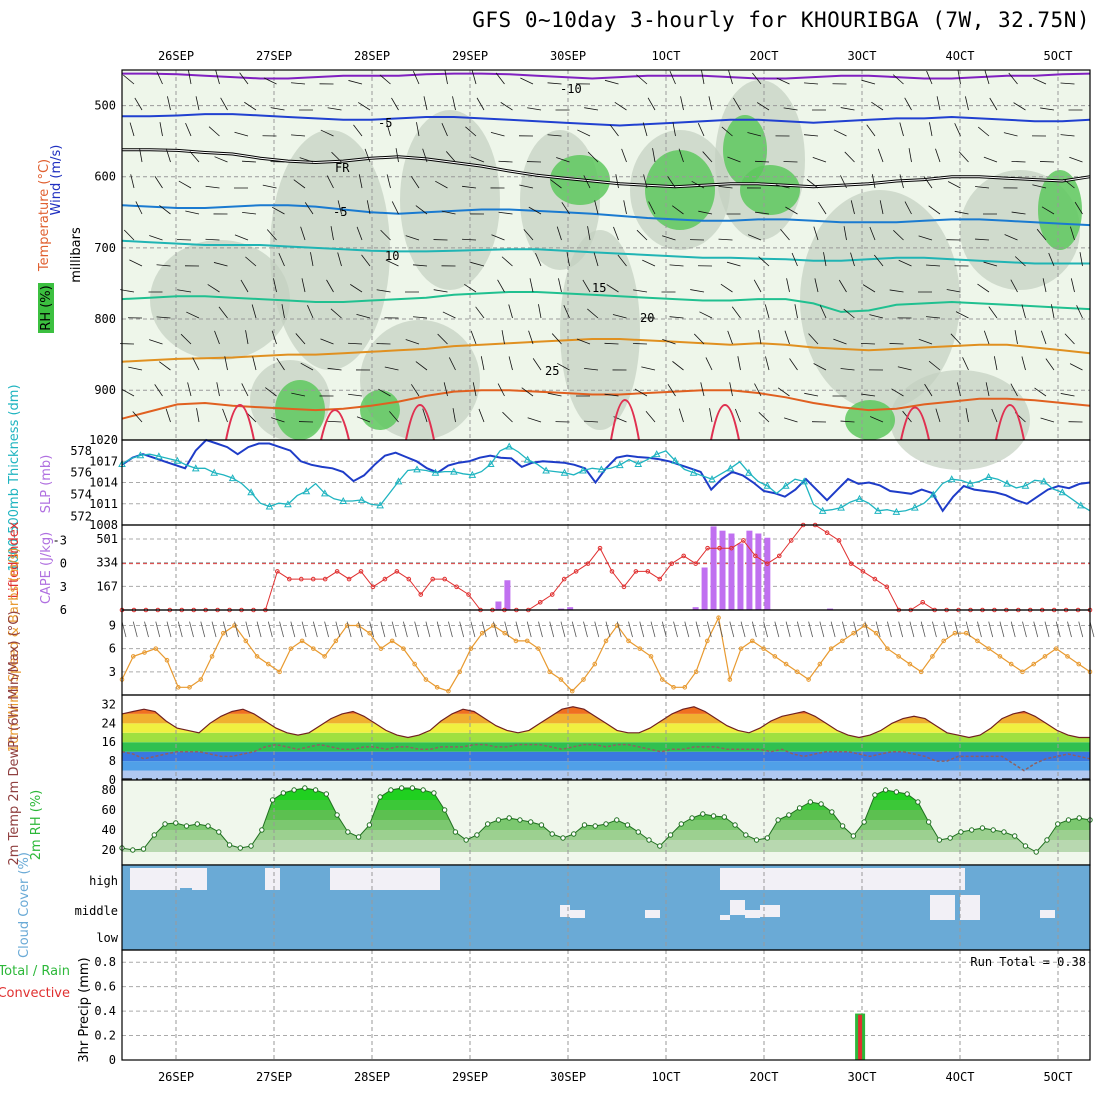  What do you see at coordinates (109, 850) in the screenshot?
I see `rh-tick: 20` at bounding box center [109, 850].